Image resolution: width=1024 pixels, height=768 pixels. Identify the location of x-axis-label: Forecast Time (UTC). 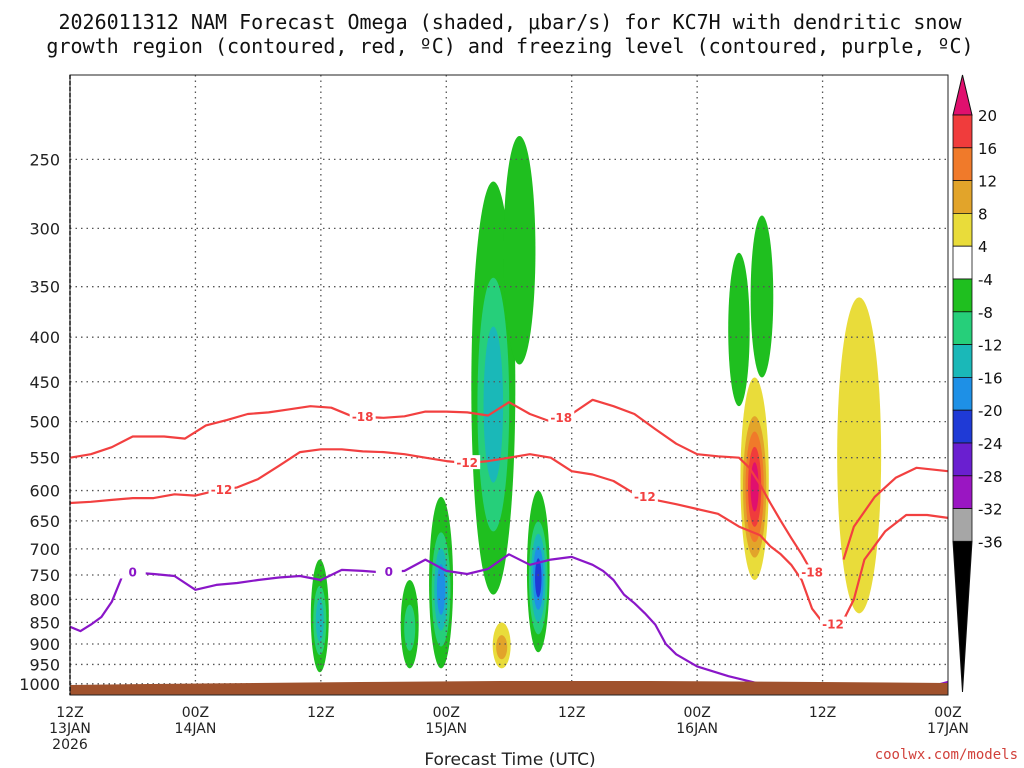
(509, 759).